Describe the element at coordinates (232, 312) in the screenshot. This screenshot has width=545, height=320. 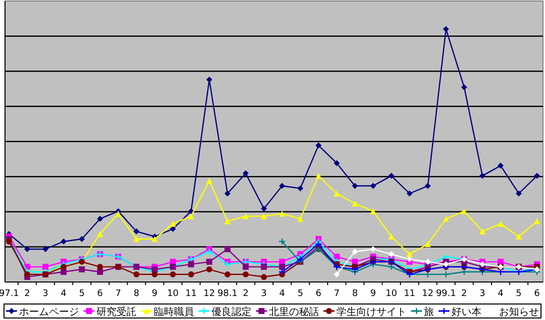
I see `legend-label: 優良認定` at that location.